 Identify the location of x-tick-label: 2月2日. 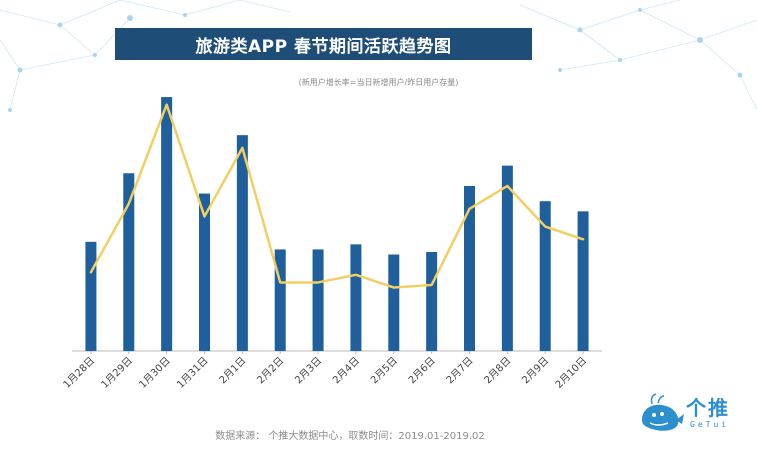
(271, 371).